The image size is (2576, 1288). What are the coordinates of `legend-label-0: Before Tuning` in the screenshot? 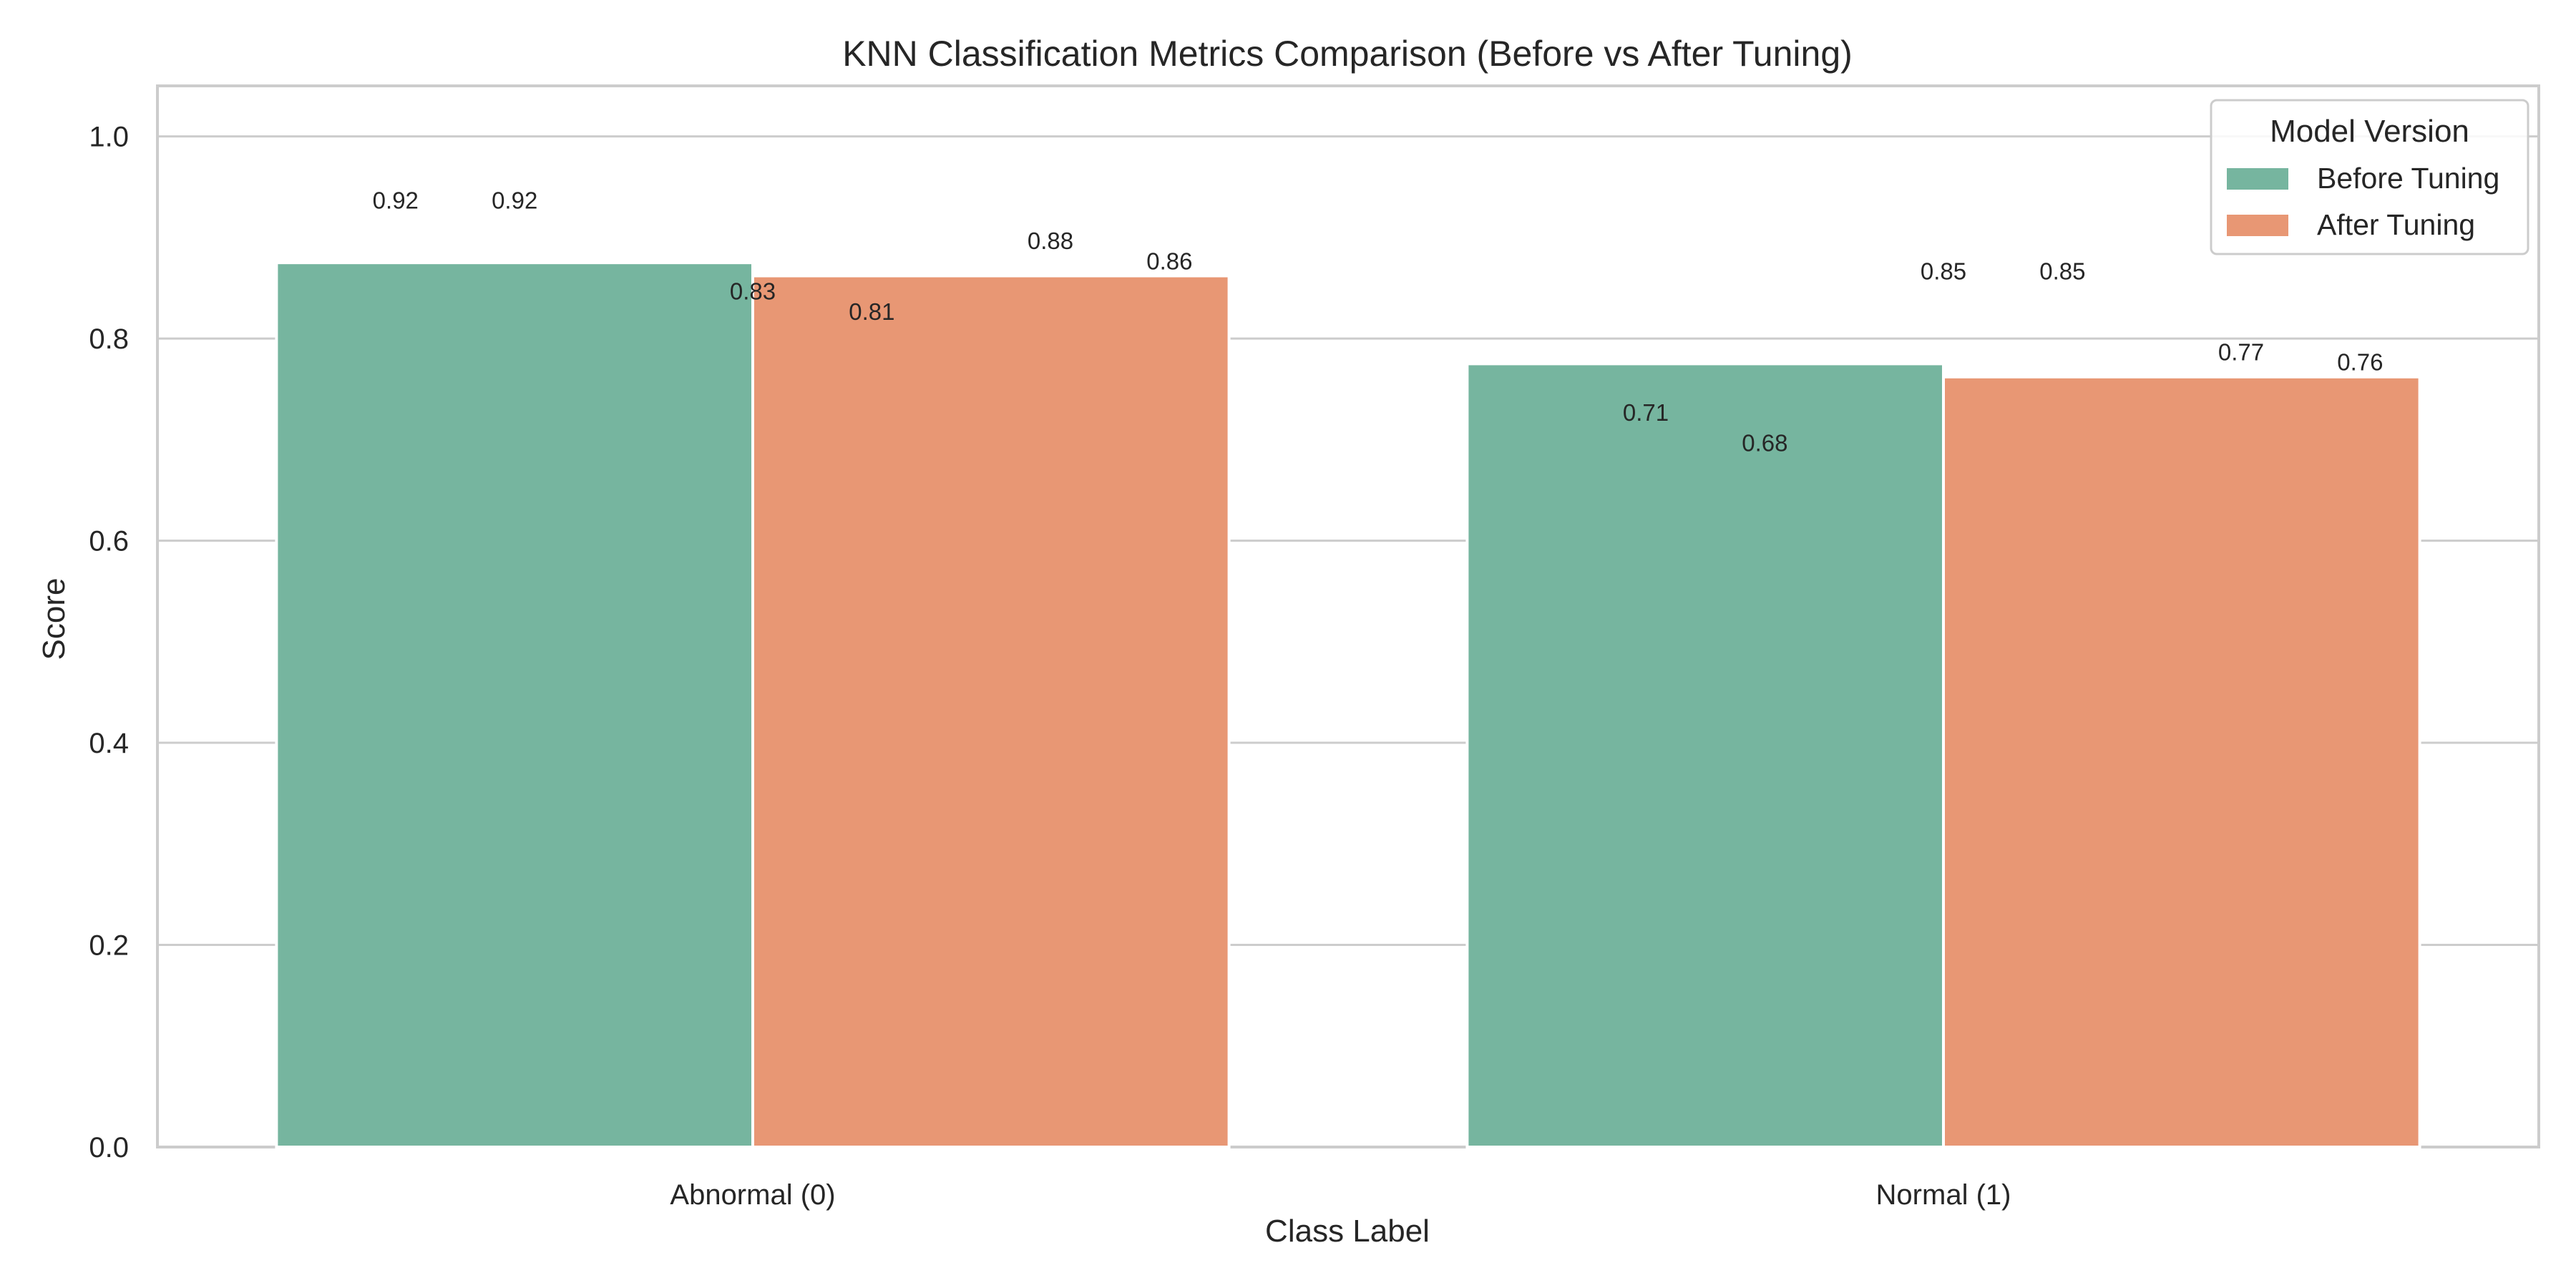 It's located at (2408, 178).